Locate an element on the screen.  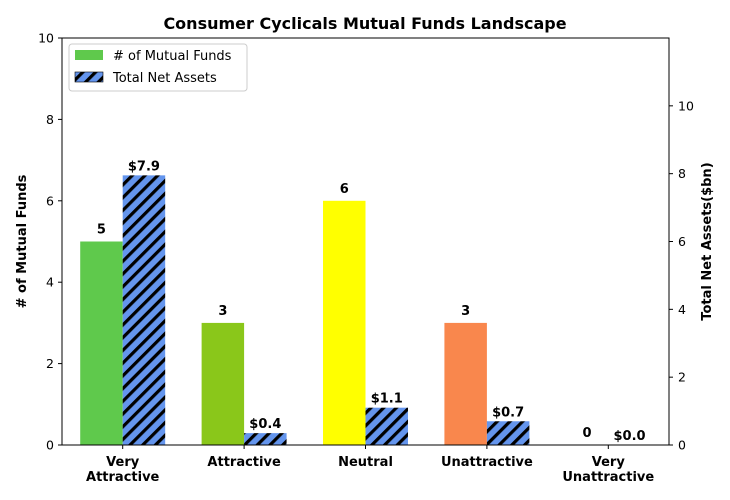
data-label-mutual-funds: 0 is located at coordinates (587, 433).